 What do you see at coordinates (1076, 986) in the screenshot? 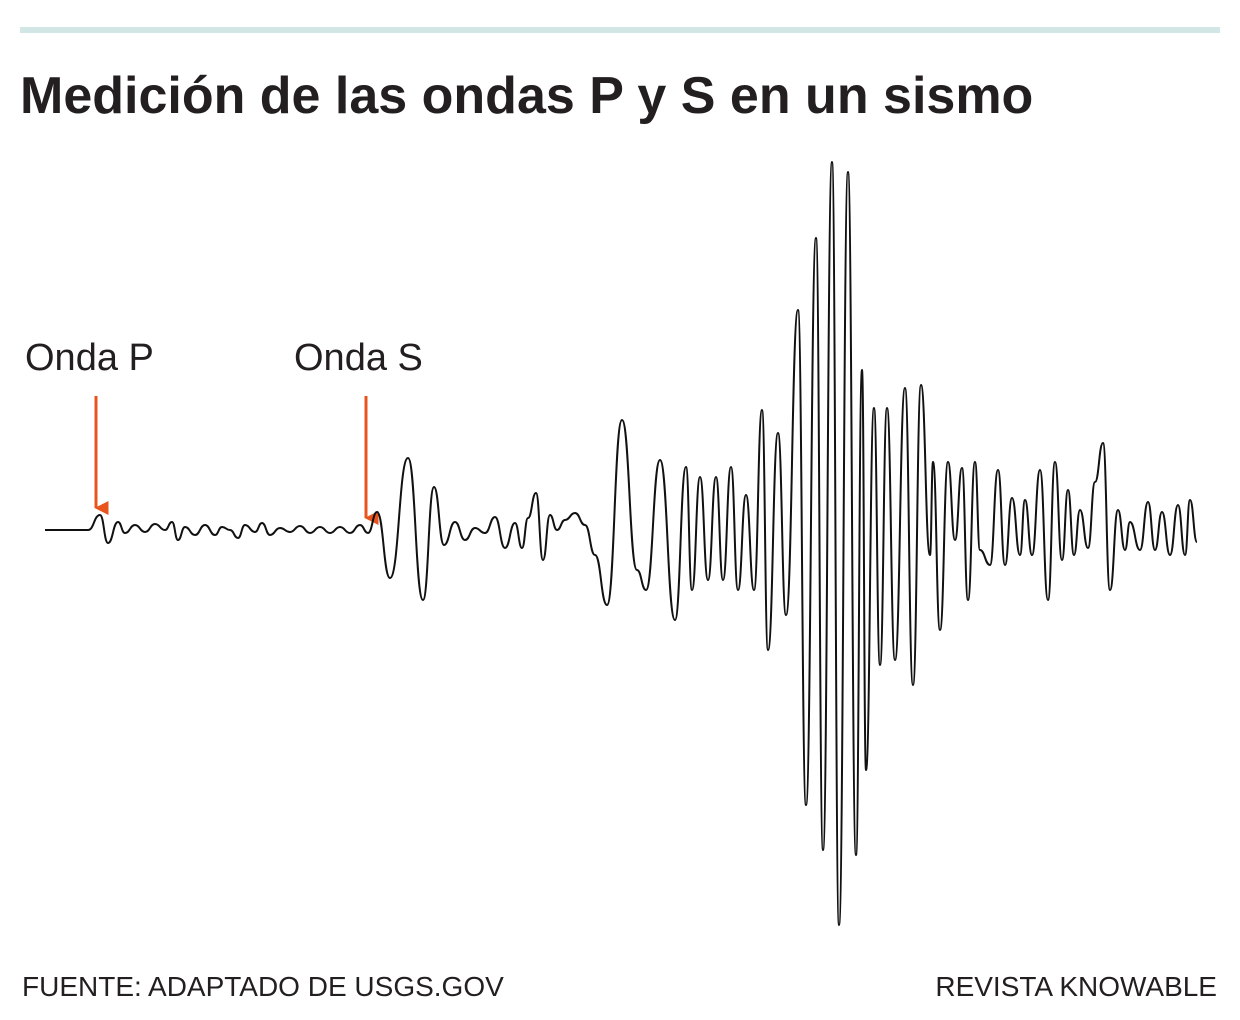
I see `credit: REVISTA KNOWABLE` at bounding box center [1076, 986].